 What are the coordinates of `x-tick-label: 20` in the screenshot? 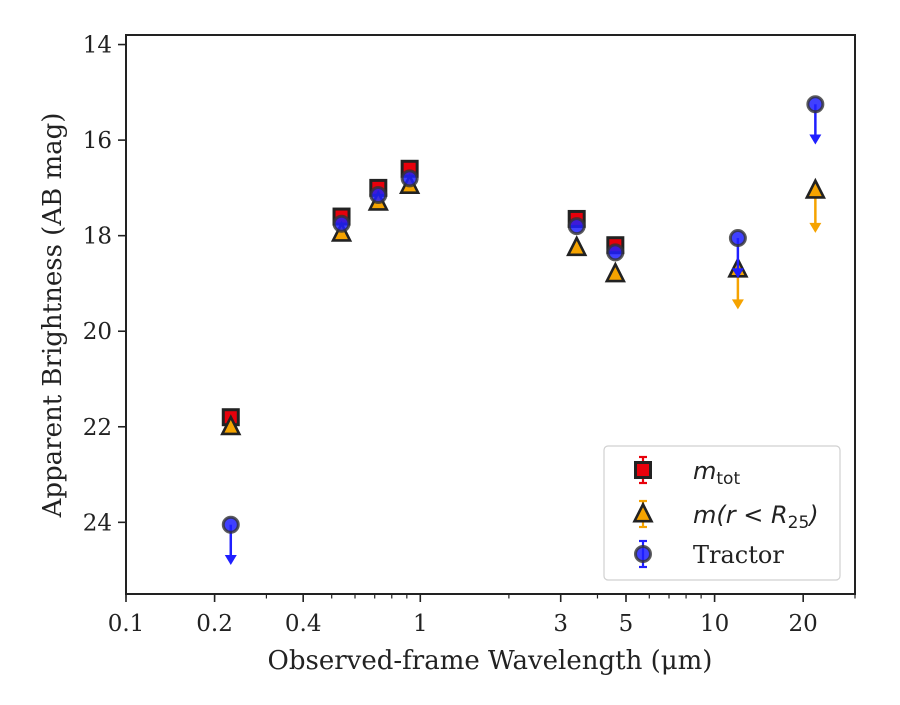 It's located at (803, 624).